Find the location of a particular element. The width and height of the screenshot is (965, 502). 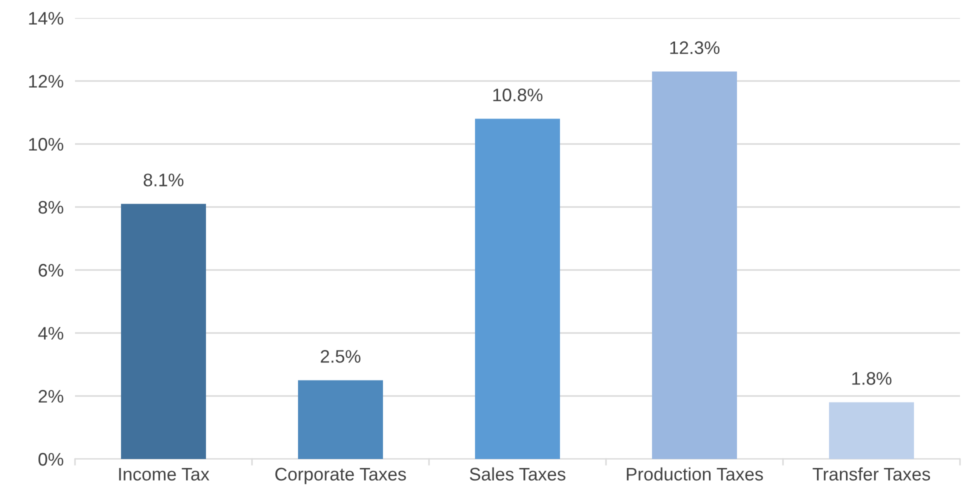

data-label: 12.3% is located at coordinates (695, 47).